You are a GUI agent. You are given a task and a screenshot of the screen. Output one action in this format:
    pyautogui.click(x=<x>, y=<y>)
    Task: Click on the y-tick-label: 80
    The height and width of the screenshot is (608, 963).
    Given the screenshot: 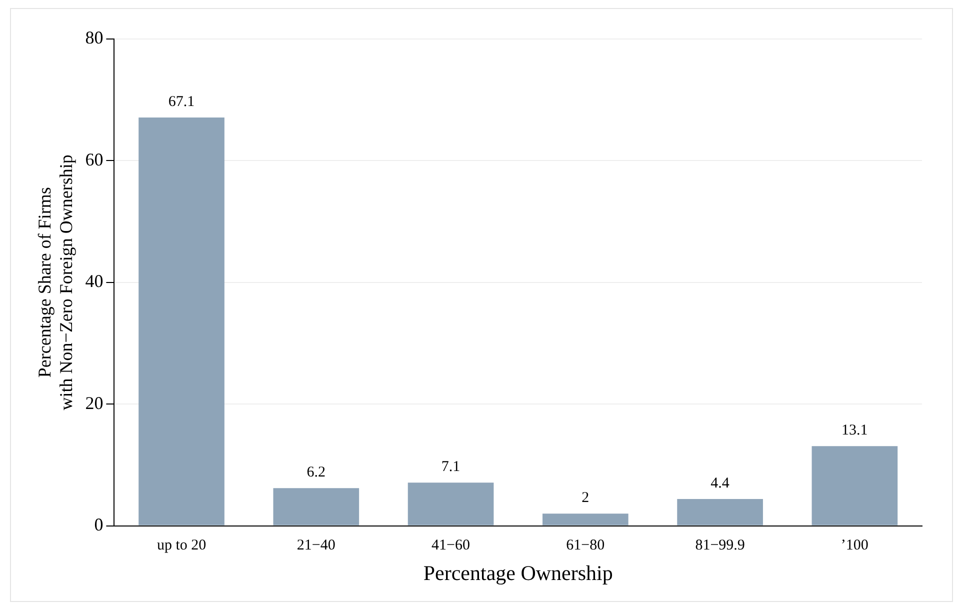 What is the action you would take?
    pyautogui.click(x=94, y=38)
    